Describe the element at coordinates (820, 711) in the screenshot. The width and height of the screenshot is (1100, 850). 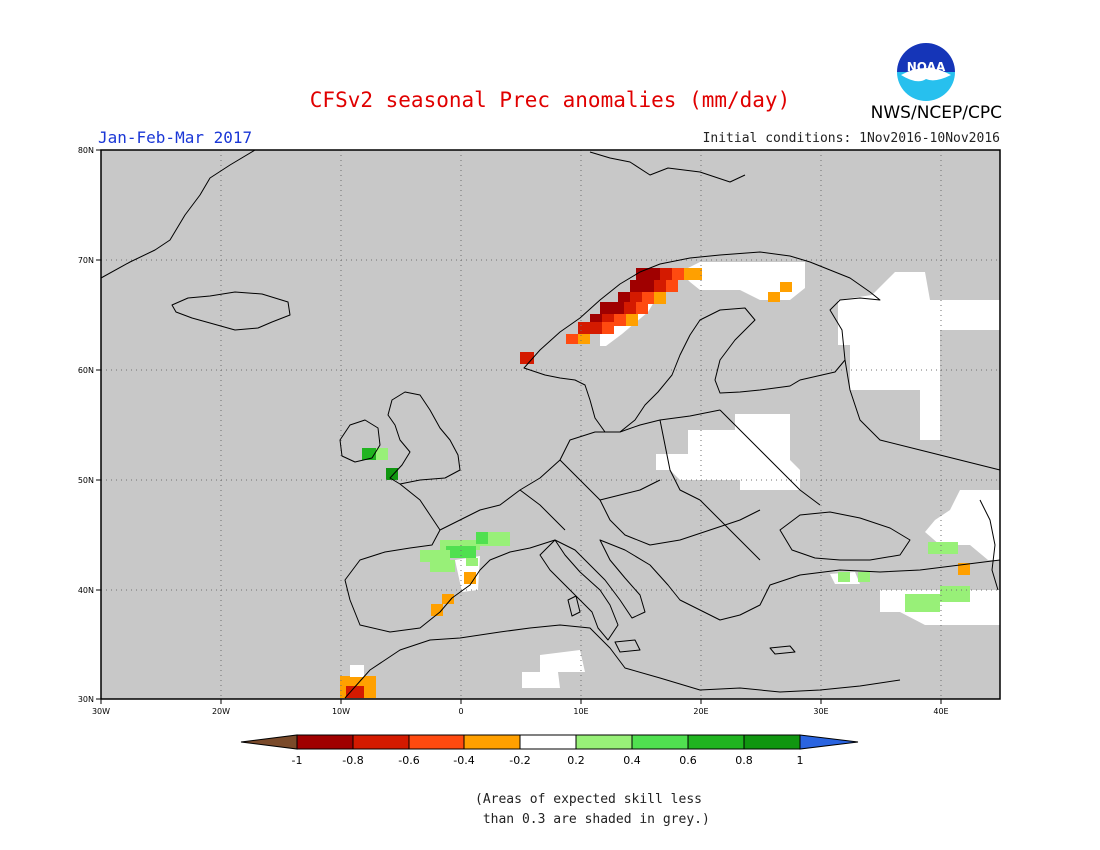
I see `lon-tick-label: 30E` at that location.